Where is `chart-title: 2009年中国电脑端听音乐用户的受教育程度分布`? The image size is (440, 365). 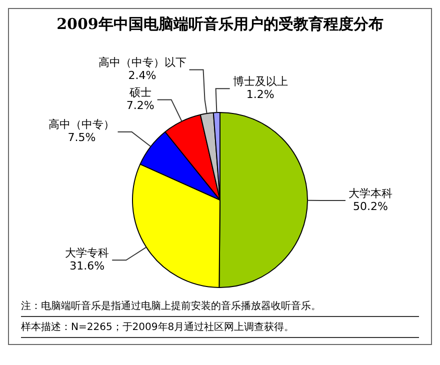 chart-title: 2009年中国电脑端听音乐用户的受教育程度分布 is located at coordinates (220, 24).